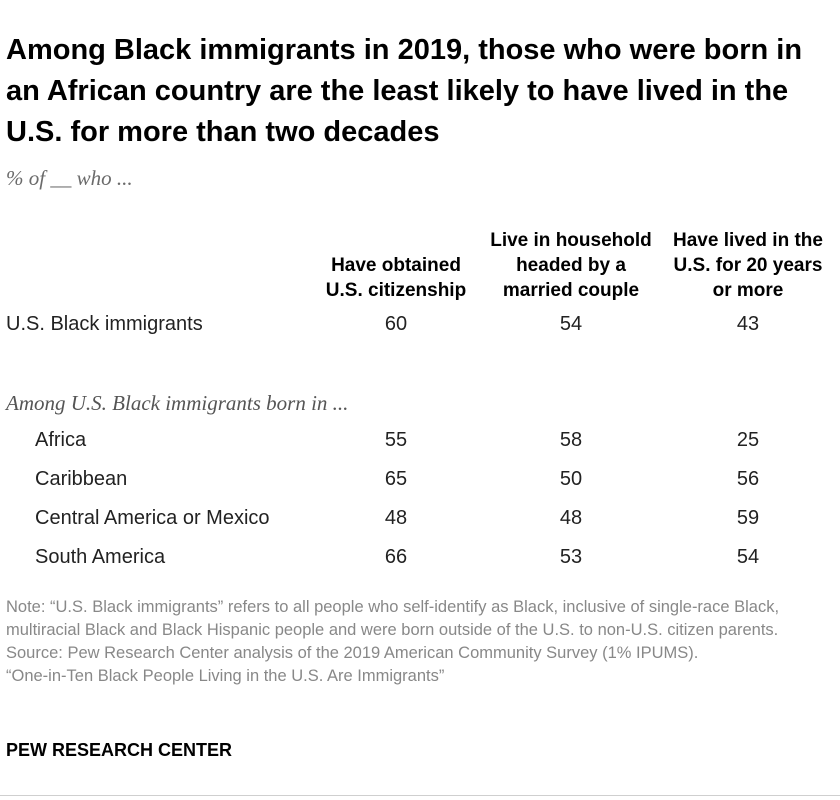 This screenshot has width=840, height=800. I want to click on cell-central-america-or-mexico-col2: 48, so click(571, 518).